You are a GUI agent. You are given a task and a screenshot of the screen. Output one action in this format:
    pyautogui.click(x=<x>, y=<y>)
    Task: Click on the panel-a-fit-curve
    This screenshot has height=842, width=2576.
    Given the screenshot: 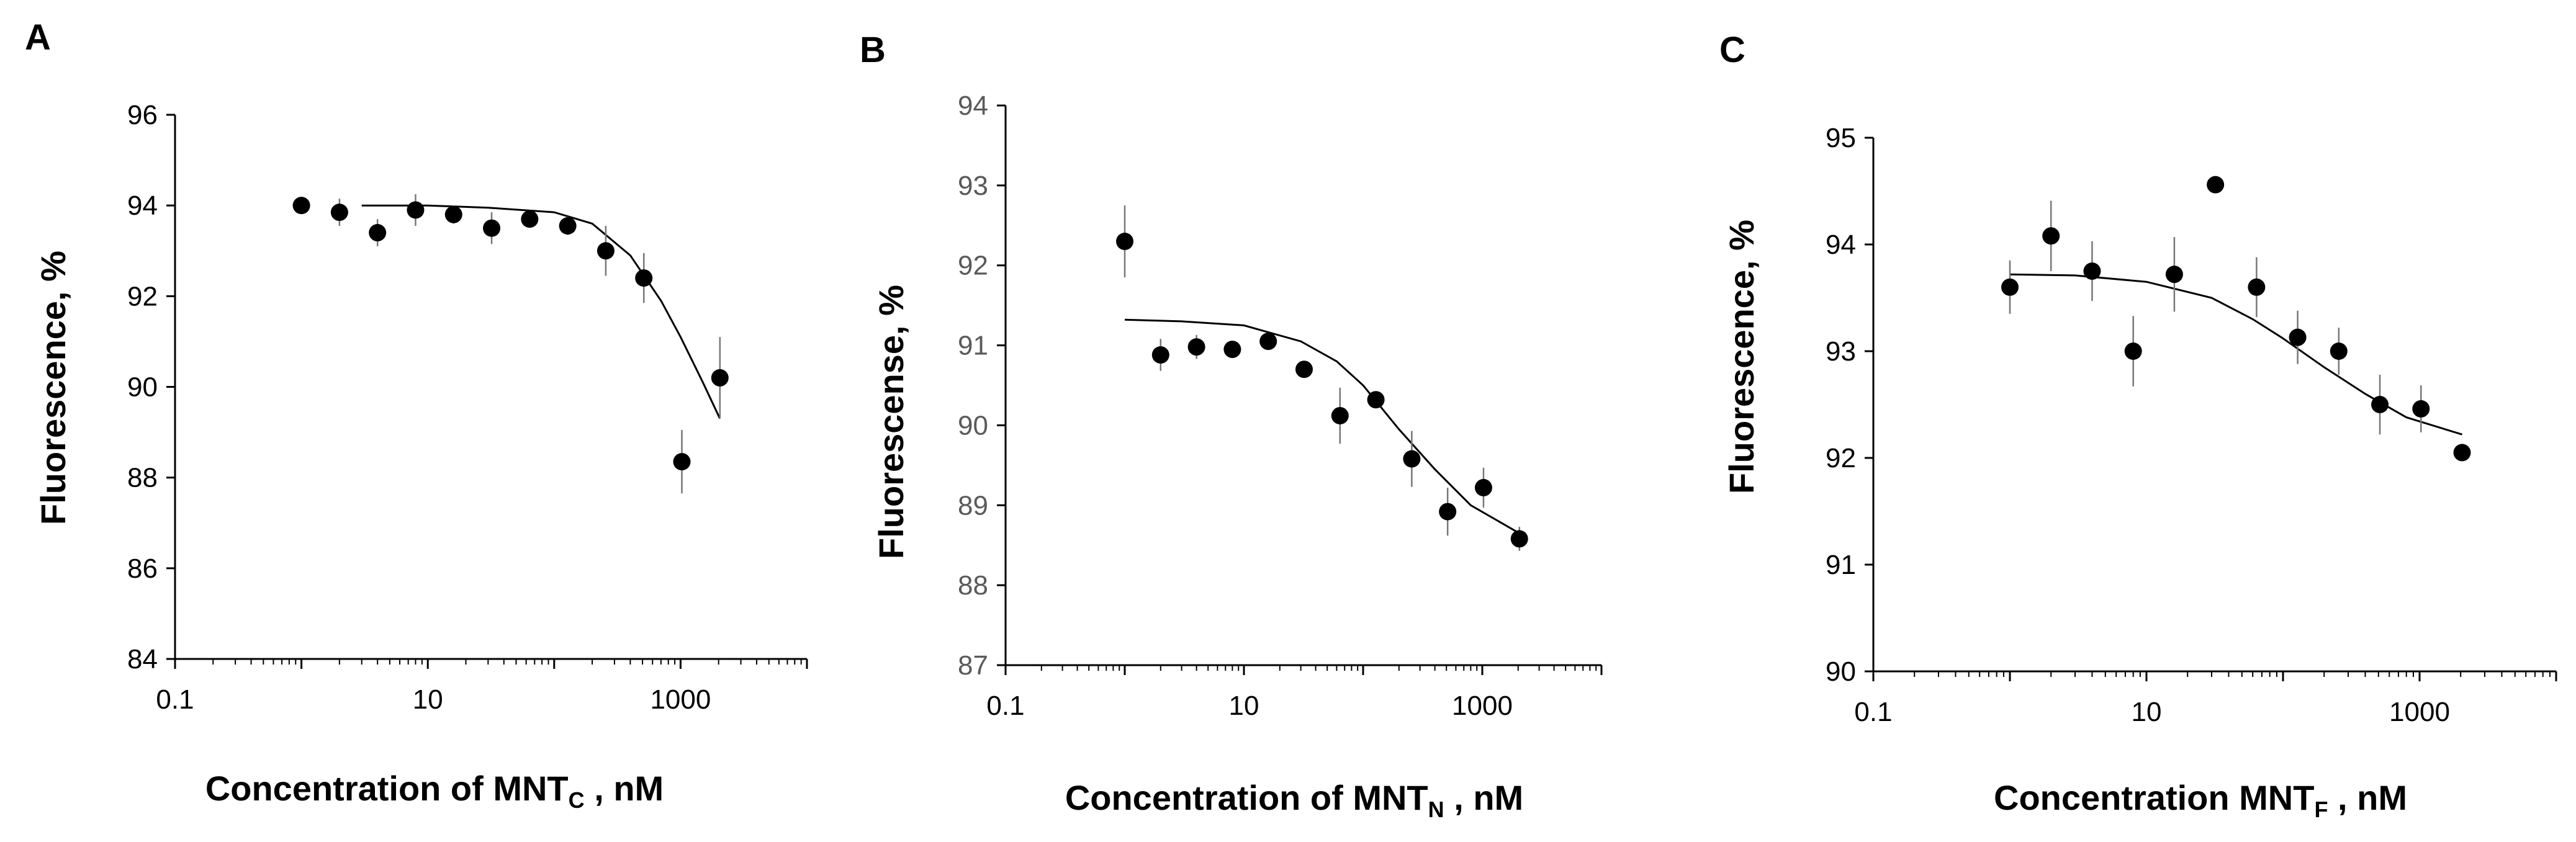 What is the action you would take?
    pyautogui.click(x=541, y=311)
    